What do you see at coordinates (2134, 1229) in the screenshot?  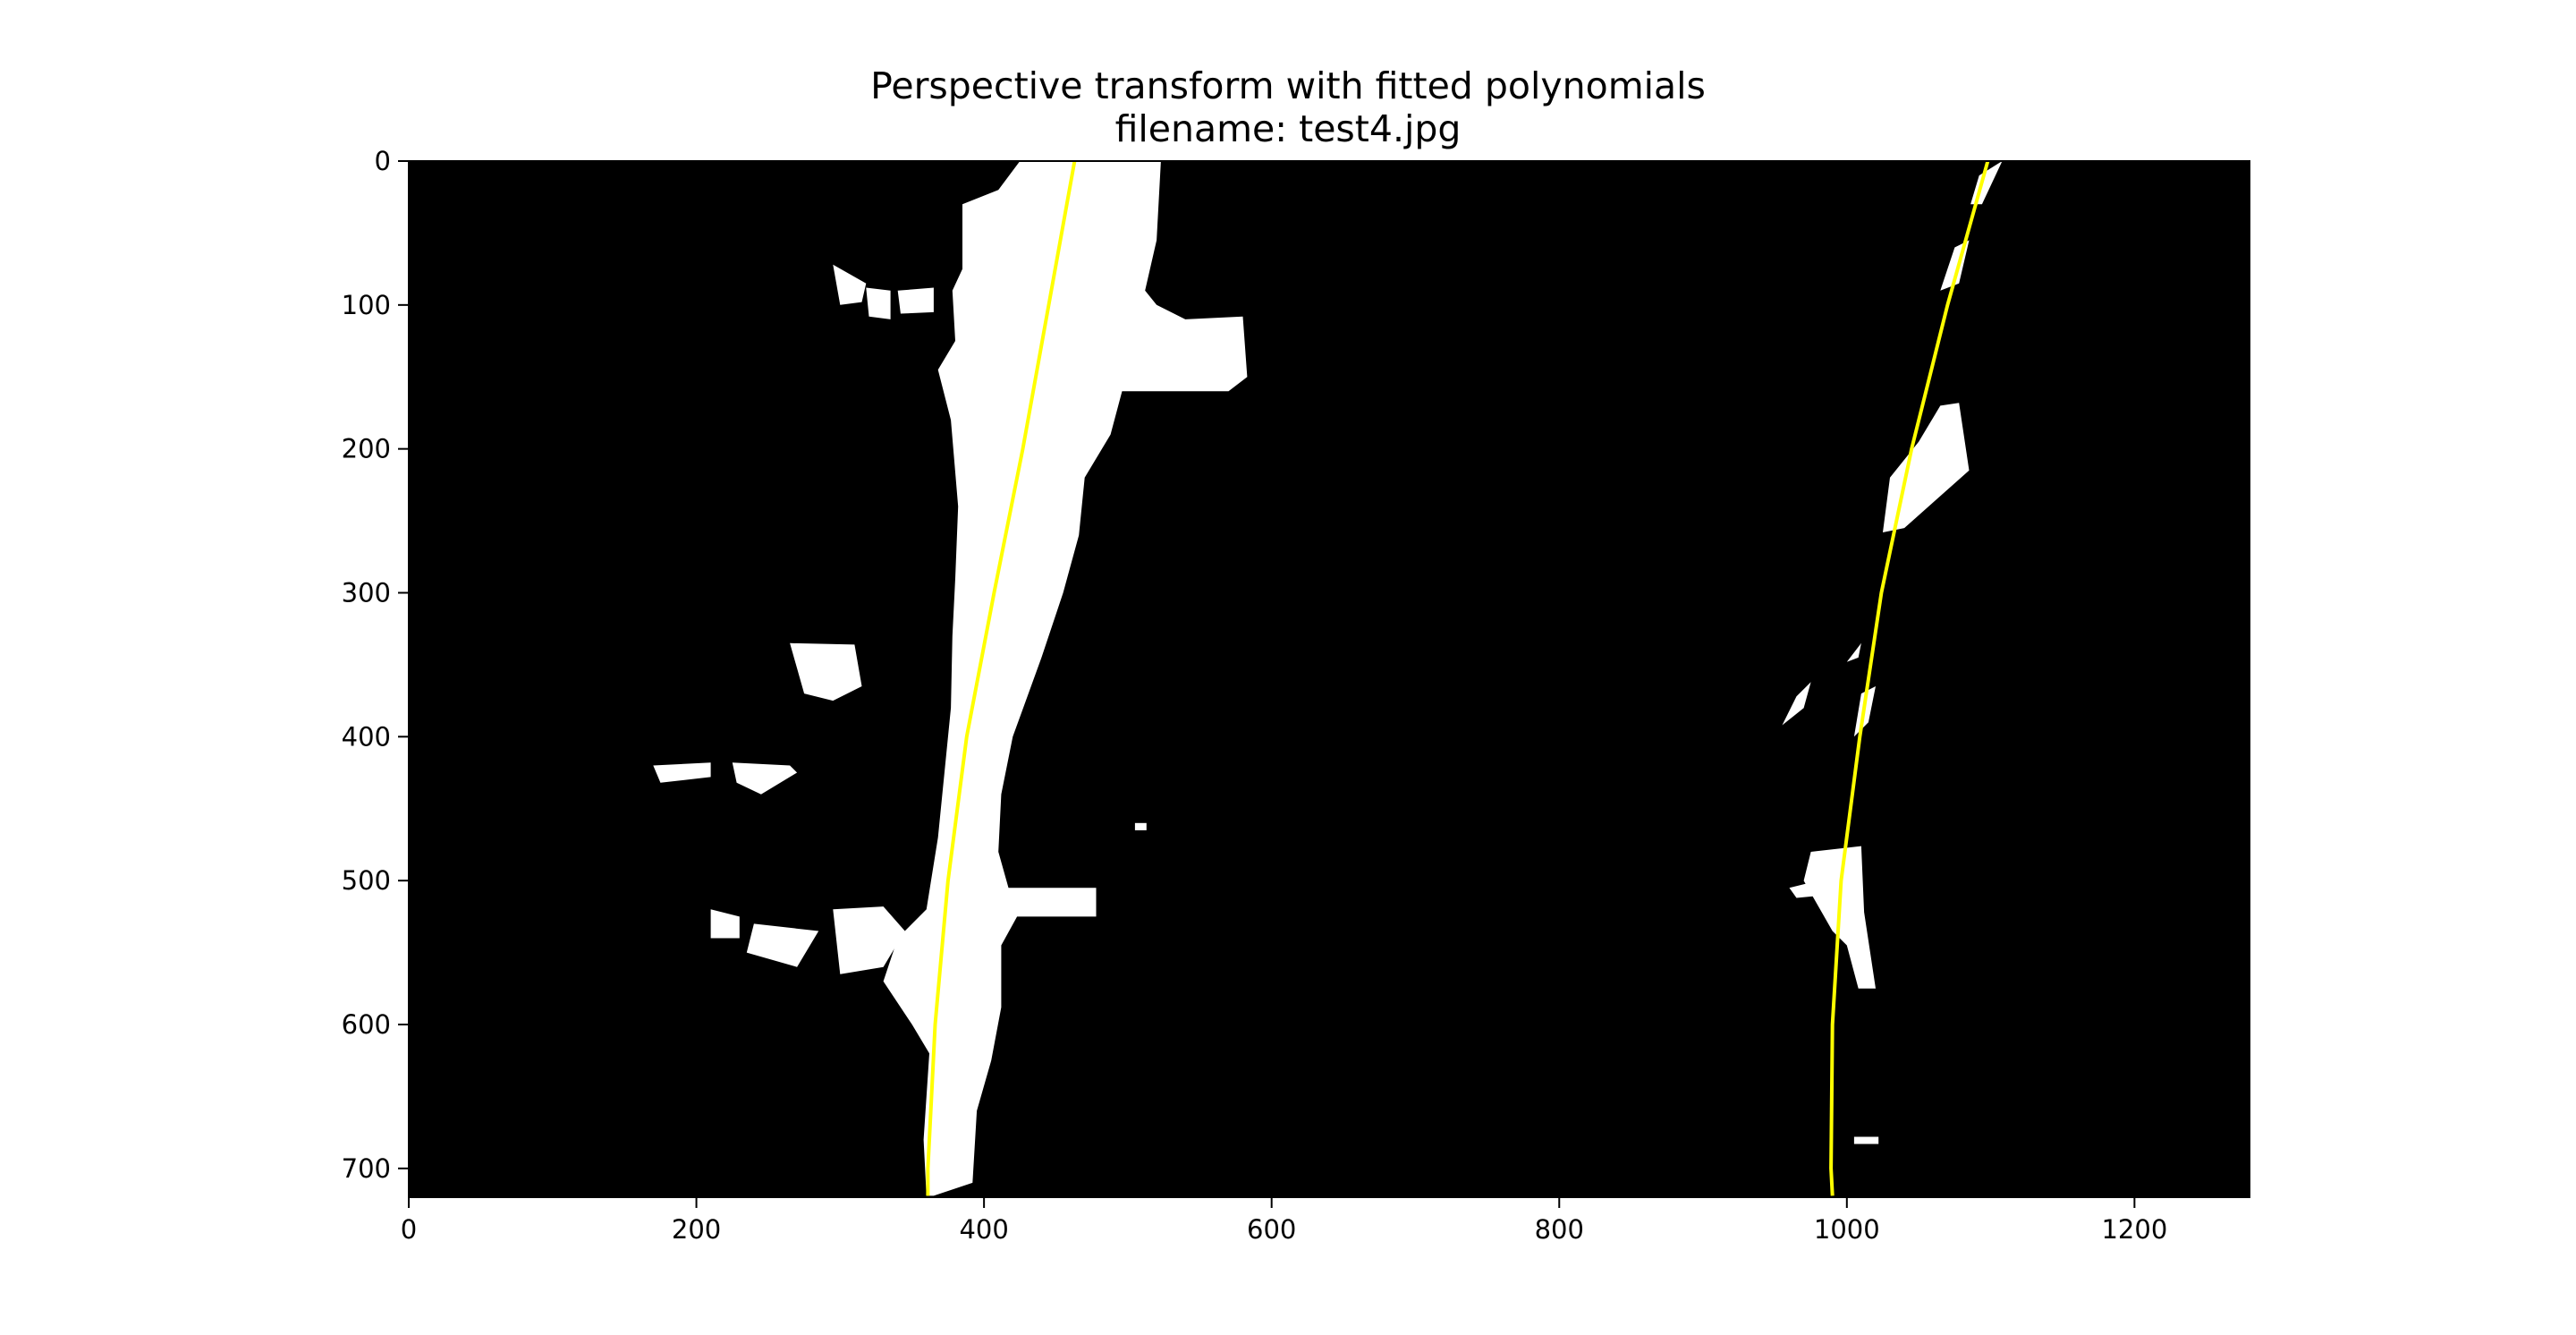 I see `x-tick-label: 1200` at bounding box center [2134, 1229].